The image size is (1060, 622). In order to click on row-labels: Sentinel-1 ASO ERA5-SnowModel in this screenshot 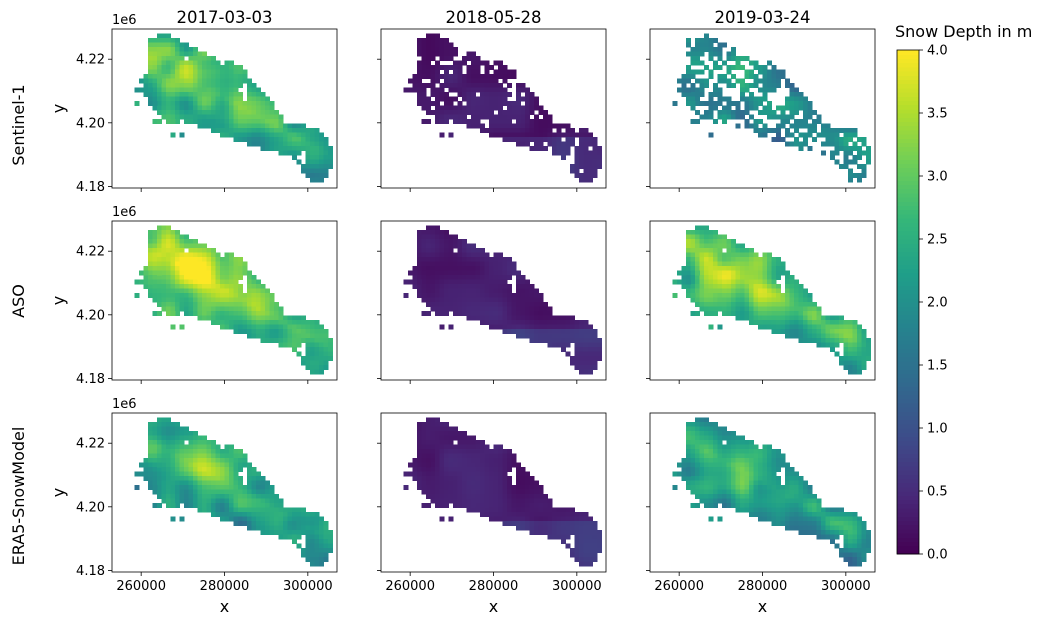, I will do `click(18, 324)`.